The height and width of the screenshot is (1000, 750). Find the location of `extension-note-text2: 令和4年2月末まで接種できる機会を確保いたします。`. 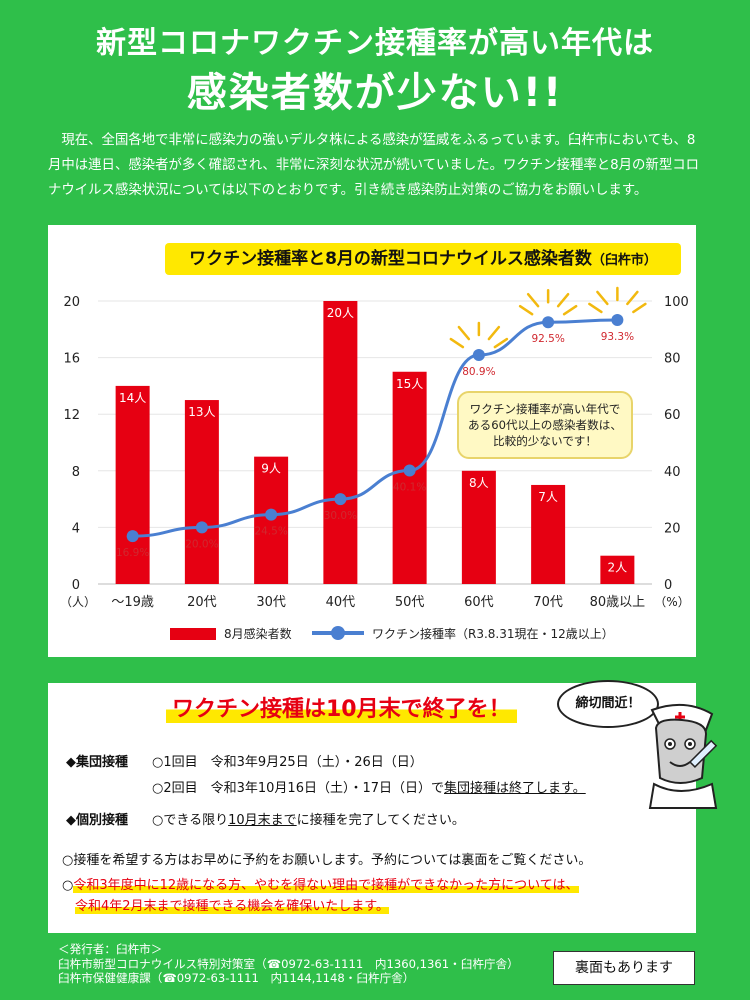

extension-note-text2: 令和4年2月末まで接種できる機会を確保いたします。 is located at coordinates (232, 906).